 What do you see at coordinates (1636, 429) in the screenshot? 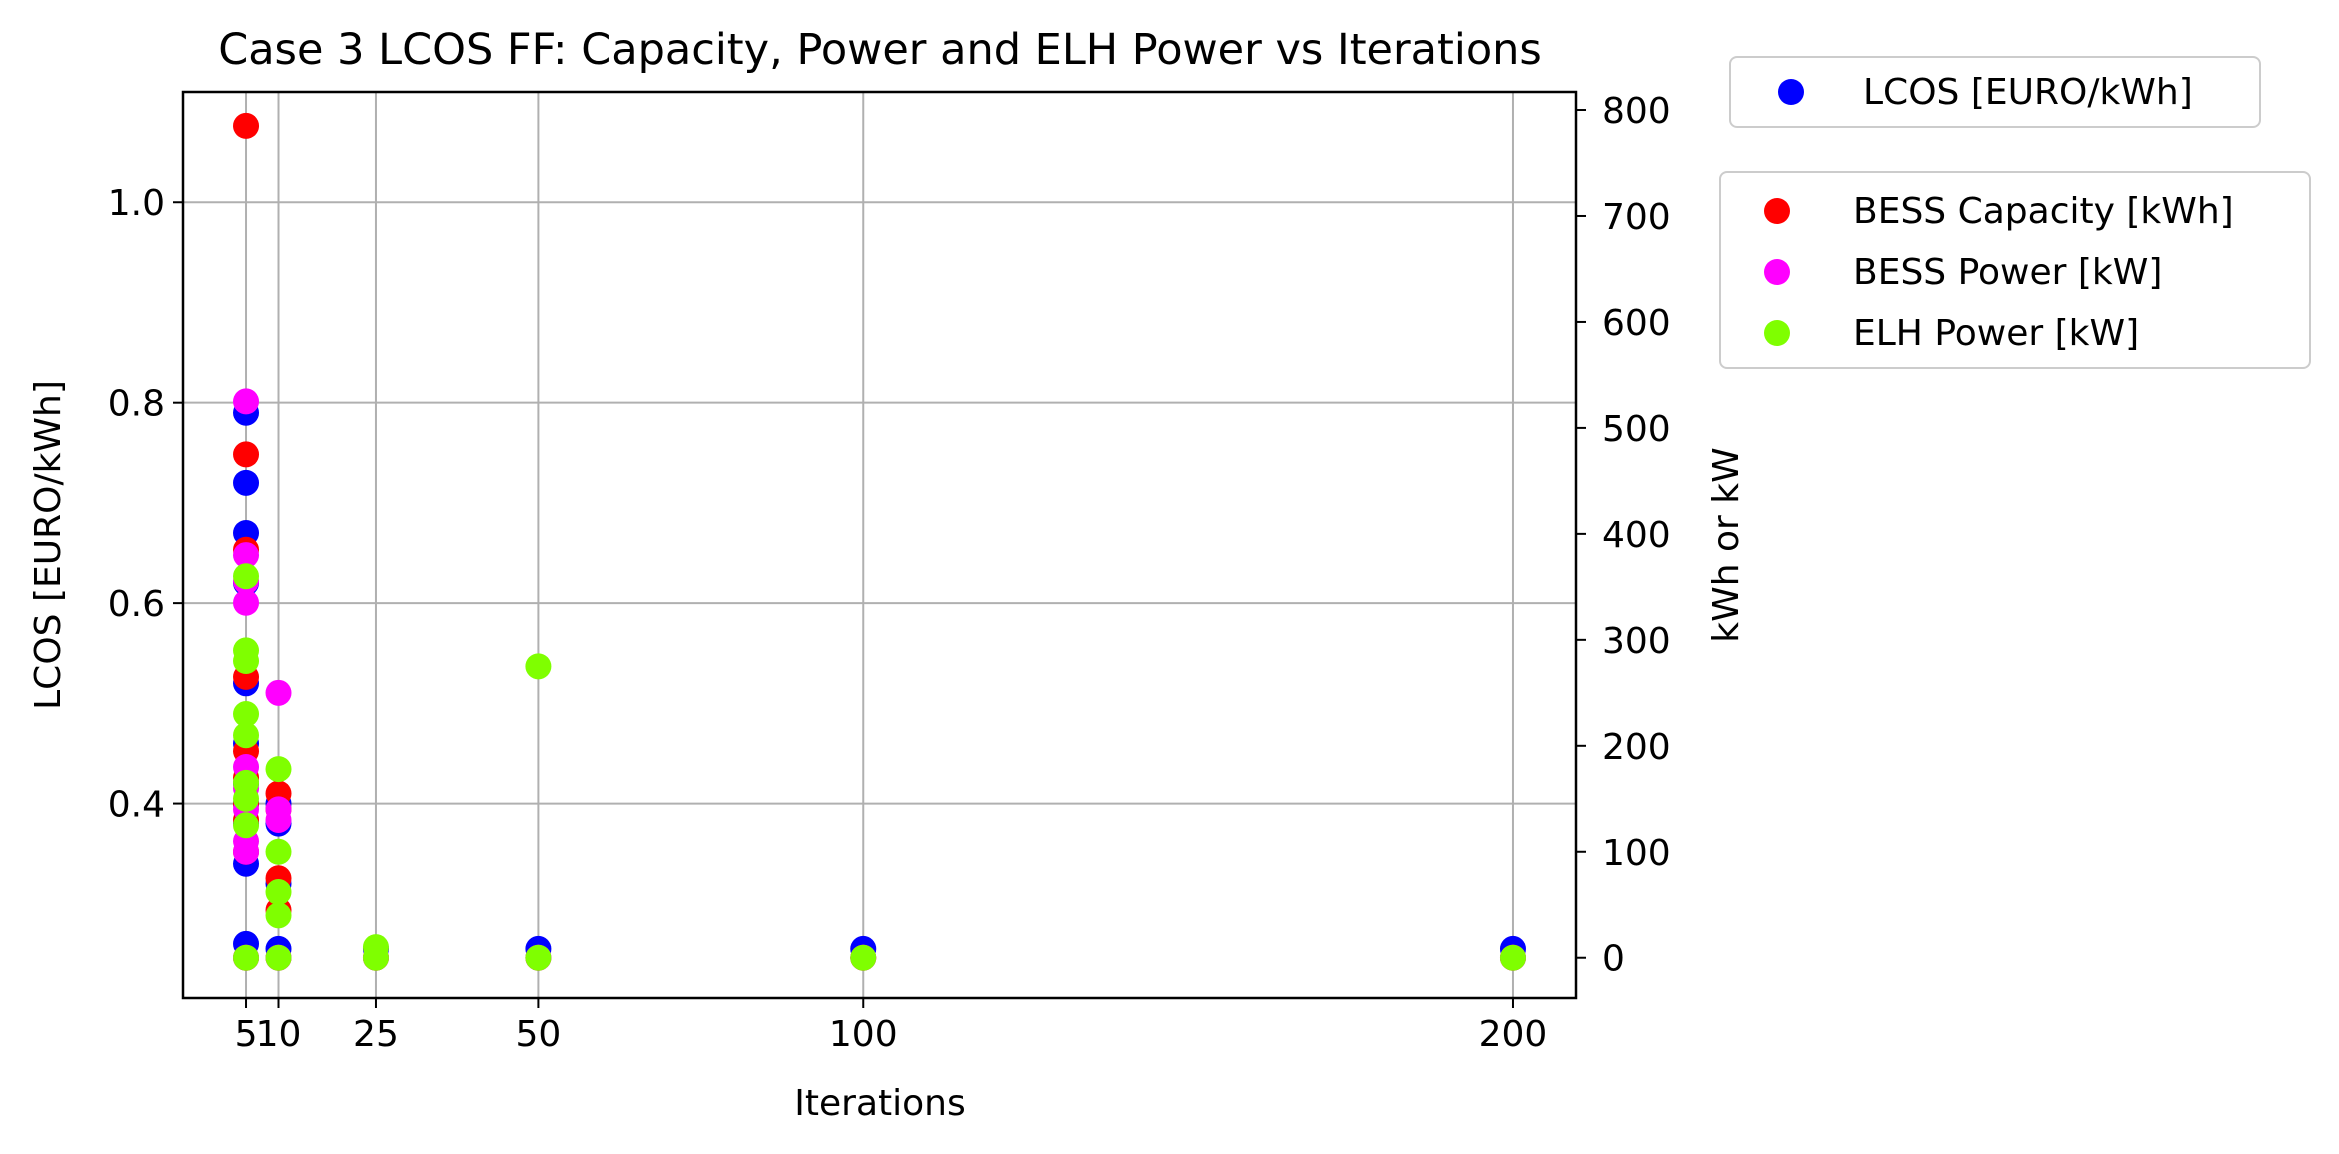
I see `y-right-tick-label: 500` at bounding box center [1636, 429].